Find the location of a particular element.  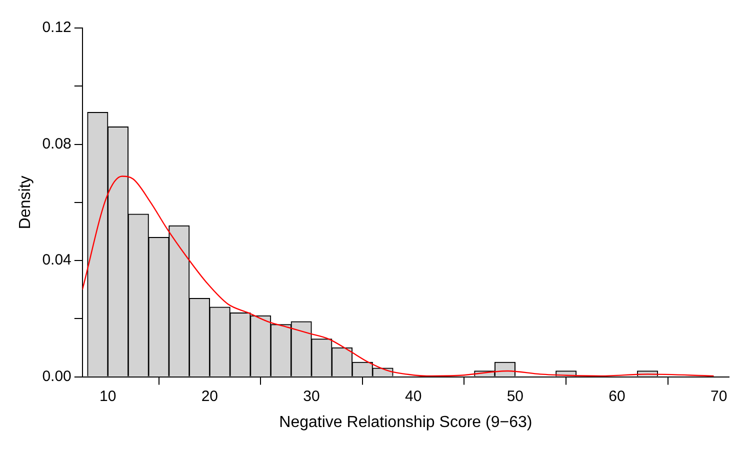

y-tick-label: 0.04 is located at coordinates (57, 260).